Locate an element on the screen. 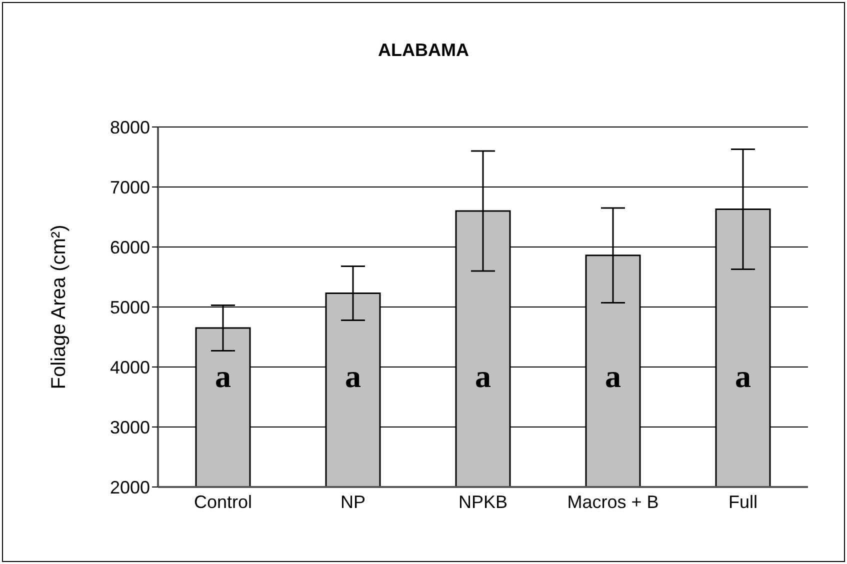 Image resolution: width=847 pixels, height=564 pixels. x-tick-label: Control is located at coordinates (223, 502).